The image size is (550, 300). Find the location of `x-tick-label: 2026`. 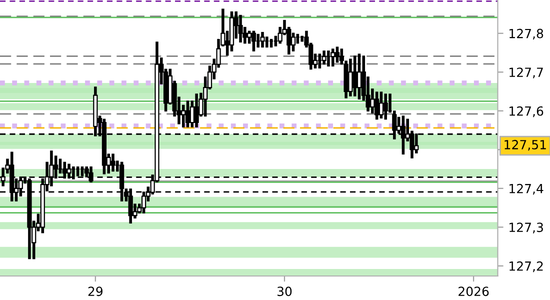

x-tick-label: 2026 is located at coordinates (473, 291).